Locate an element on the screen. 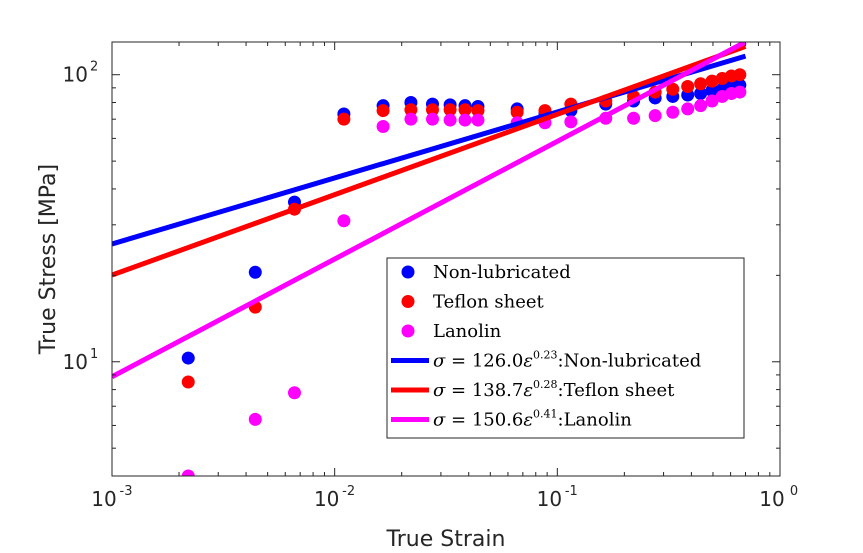 The height and width of the screenshot is (553, 863). x-tick-label-exponent: 0 is located at coordinates (794, 491).